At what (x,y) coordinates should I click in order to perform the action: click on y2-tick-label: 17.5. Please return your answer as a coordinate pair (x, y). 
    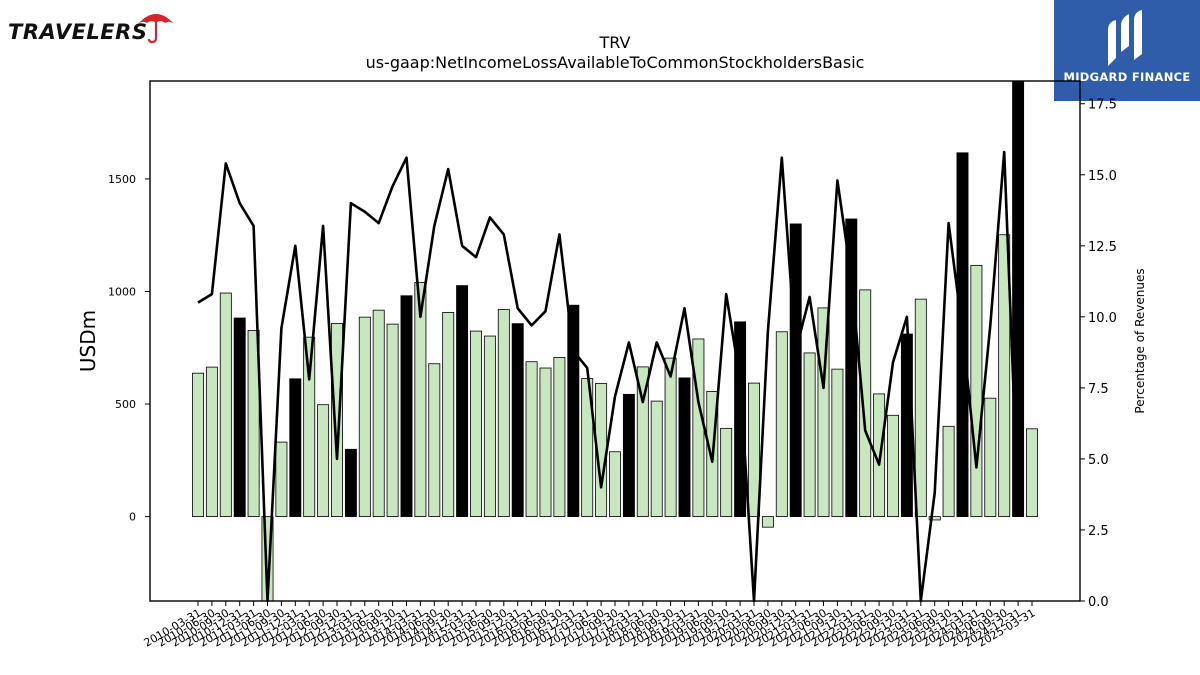
    Looking at the image, I should click on (1102, 105).